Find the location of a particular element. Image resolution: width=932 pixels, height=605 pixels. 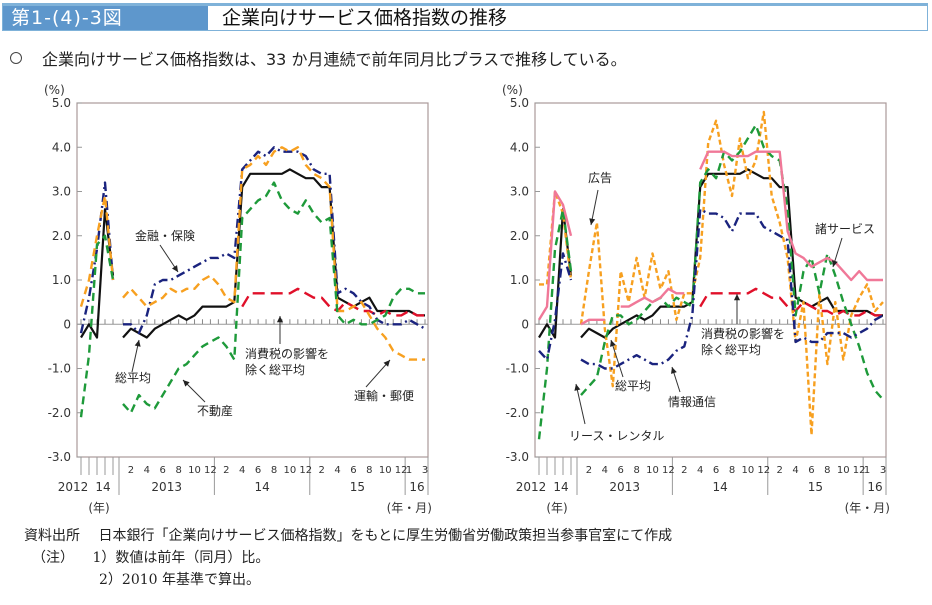

y-tick-label: 2.0 is located at coordinates (519, 236).